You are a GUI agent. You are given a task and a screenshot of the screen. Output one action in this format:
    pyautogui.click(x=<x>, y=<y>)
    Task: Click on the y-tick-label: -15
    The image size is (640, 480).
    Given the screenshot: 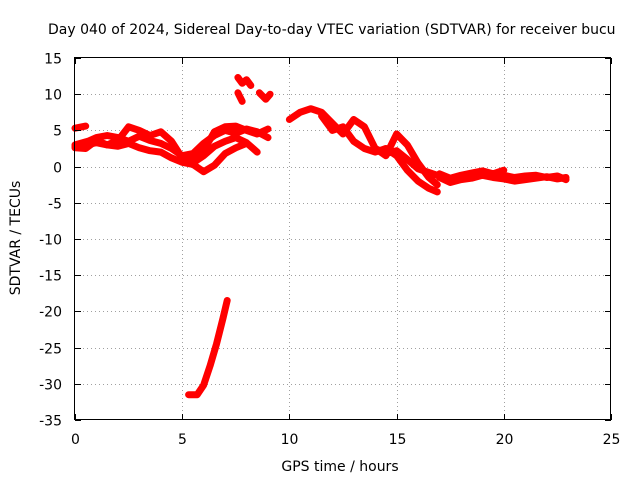 What is the action you would take?
    pyautogui.click(x=50, y=277)
    